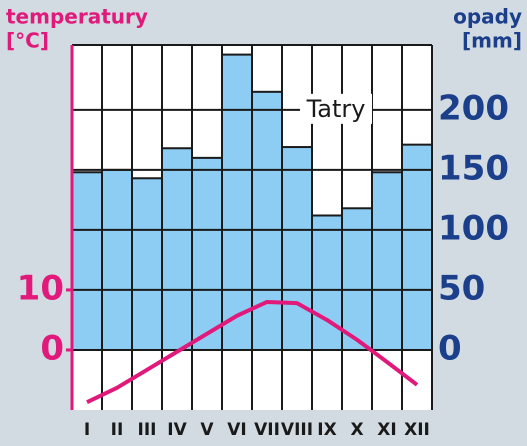 This screenshot has height=446, width=527. I want to click on x-tick-label: VII, so click(267, 430).